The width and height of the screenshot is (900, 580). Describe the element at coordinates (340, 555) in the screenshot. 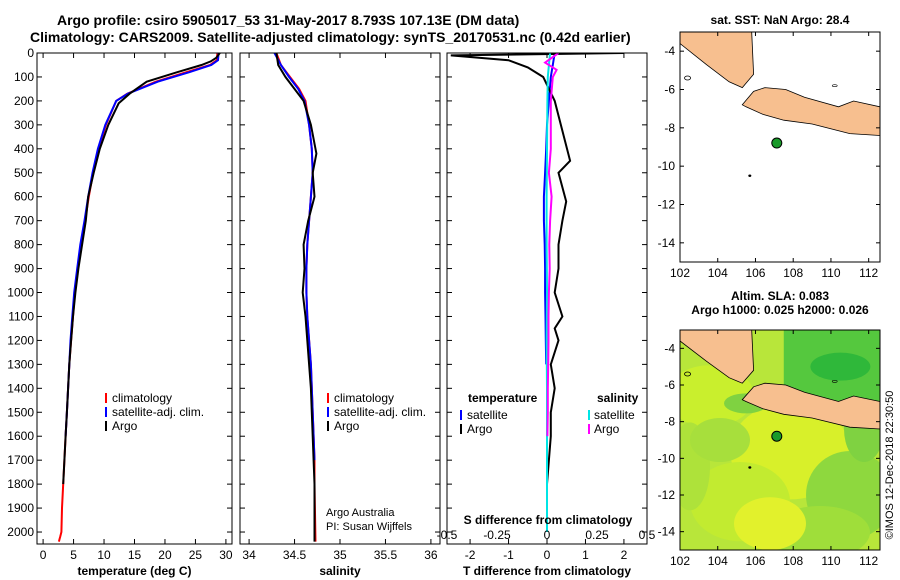

I see `x-tick-label: 35` at that location.